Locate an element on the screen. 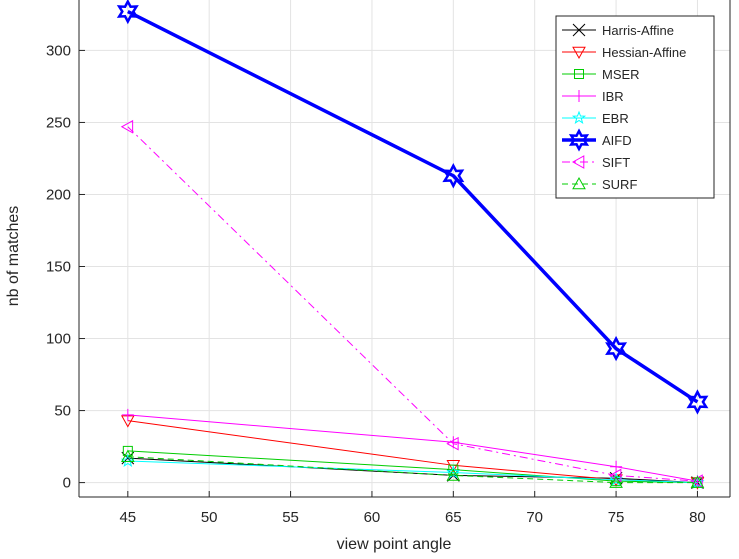  x-axis-label: view point angle is located at coordinates (394, 544).